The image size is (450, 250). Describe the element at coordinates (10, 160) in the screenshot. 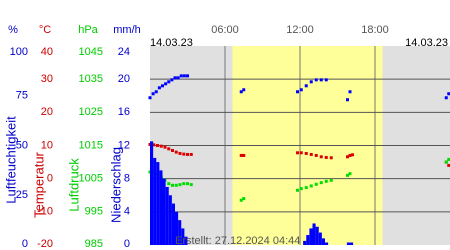

I see `axis-label: Luftfeuchtigkeit` at that location.